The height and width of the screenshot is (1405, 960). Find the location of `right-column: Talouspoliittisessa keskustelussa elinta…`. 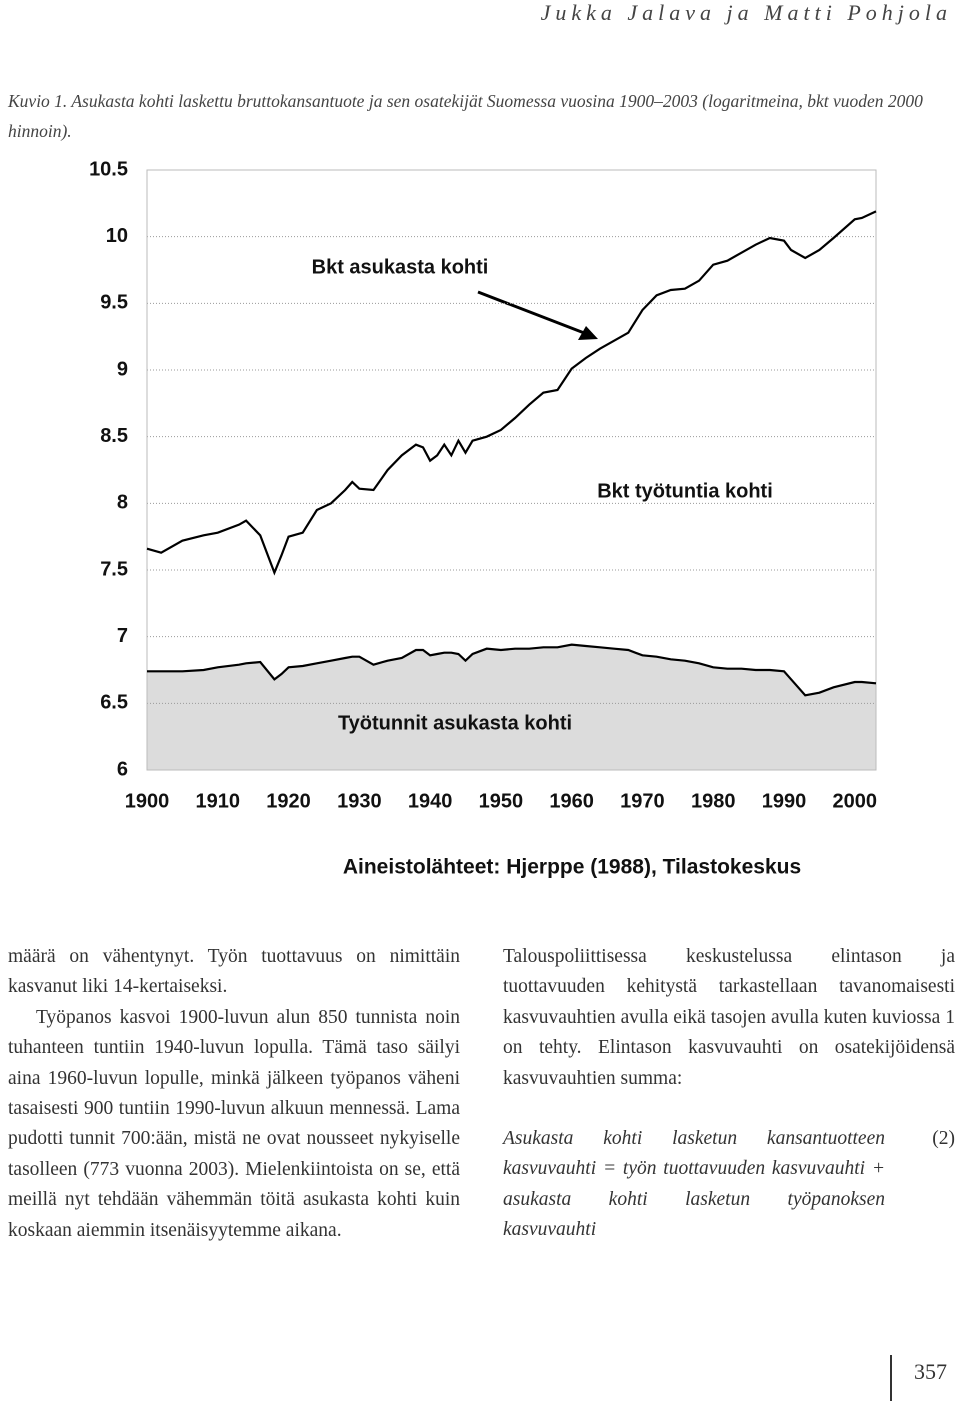

right-column: Talouspoliittisessa keskustelussa elinta… is located at coordinates (729, 1094).